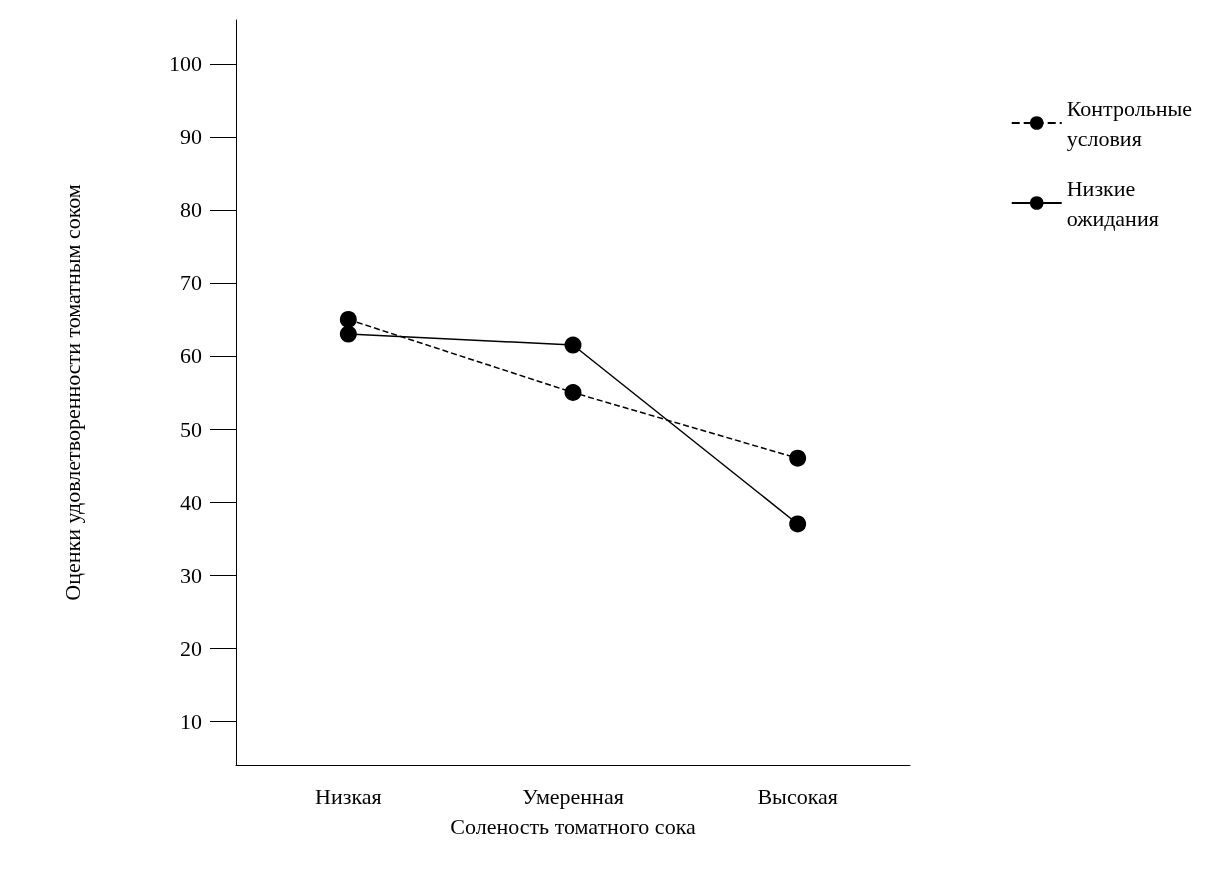 The image size is (1215, 883). Describe the element at coordinates (191, 648) in the screenshot. I see `y-tick-label: 20` at that location.